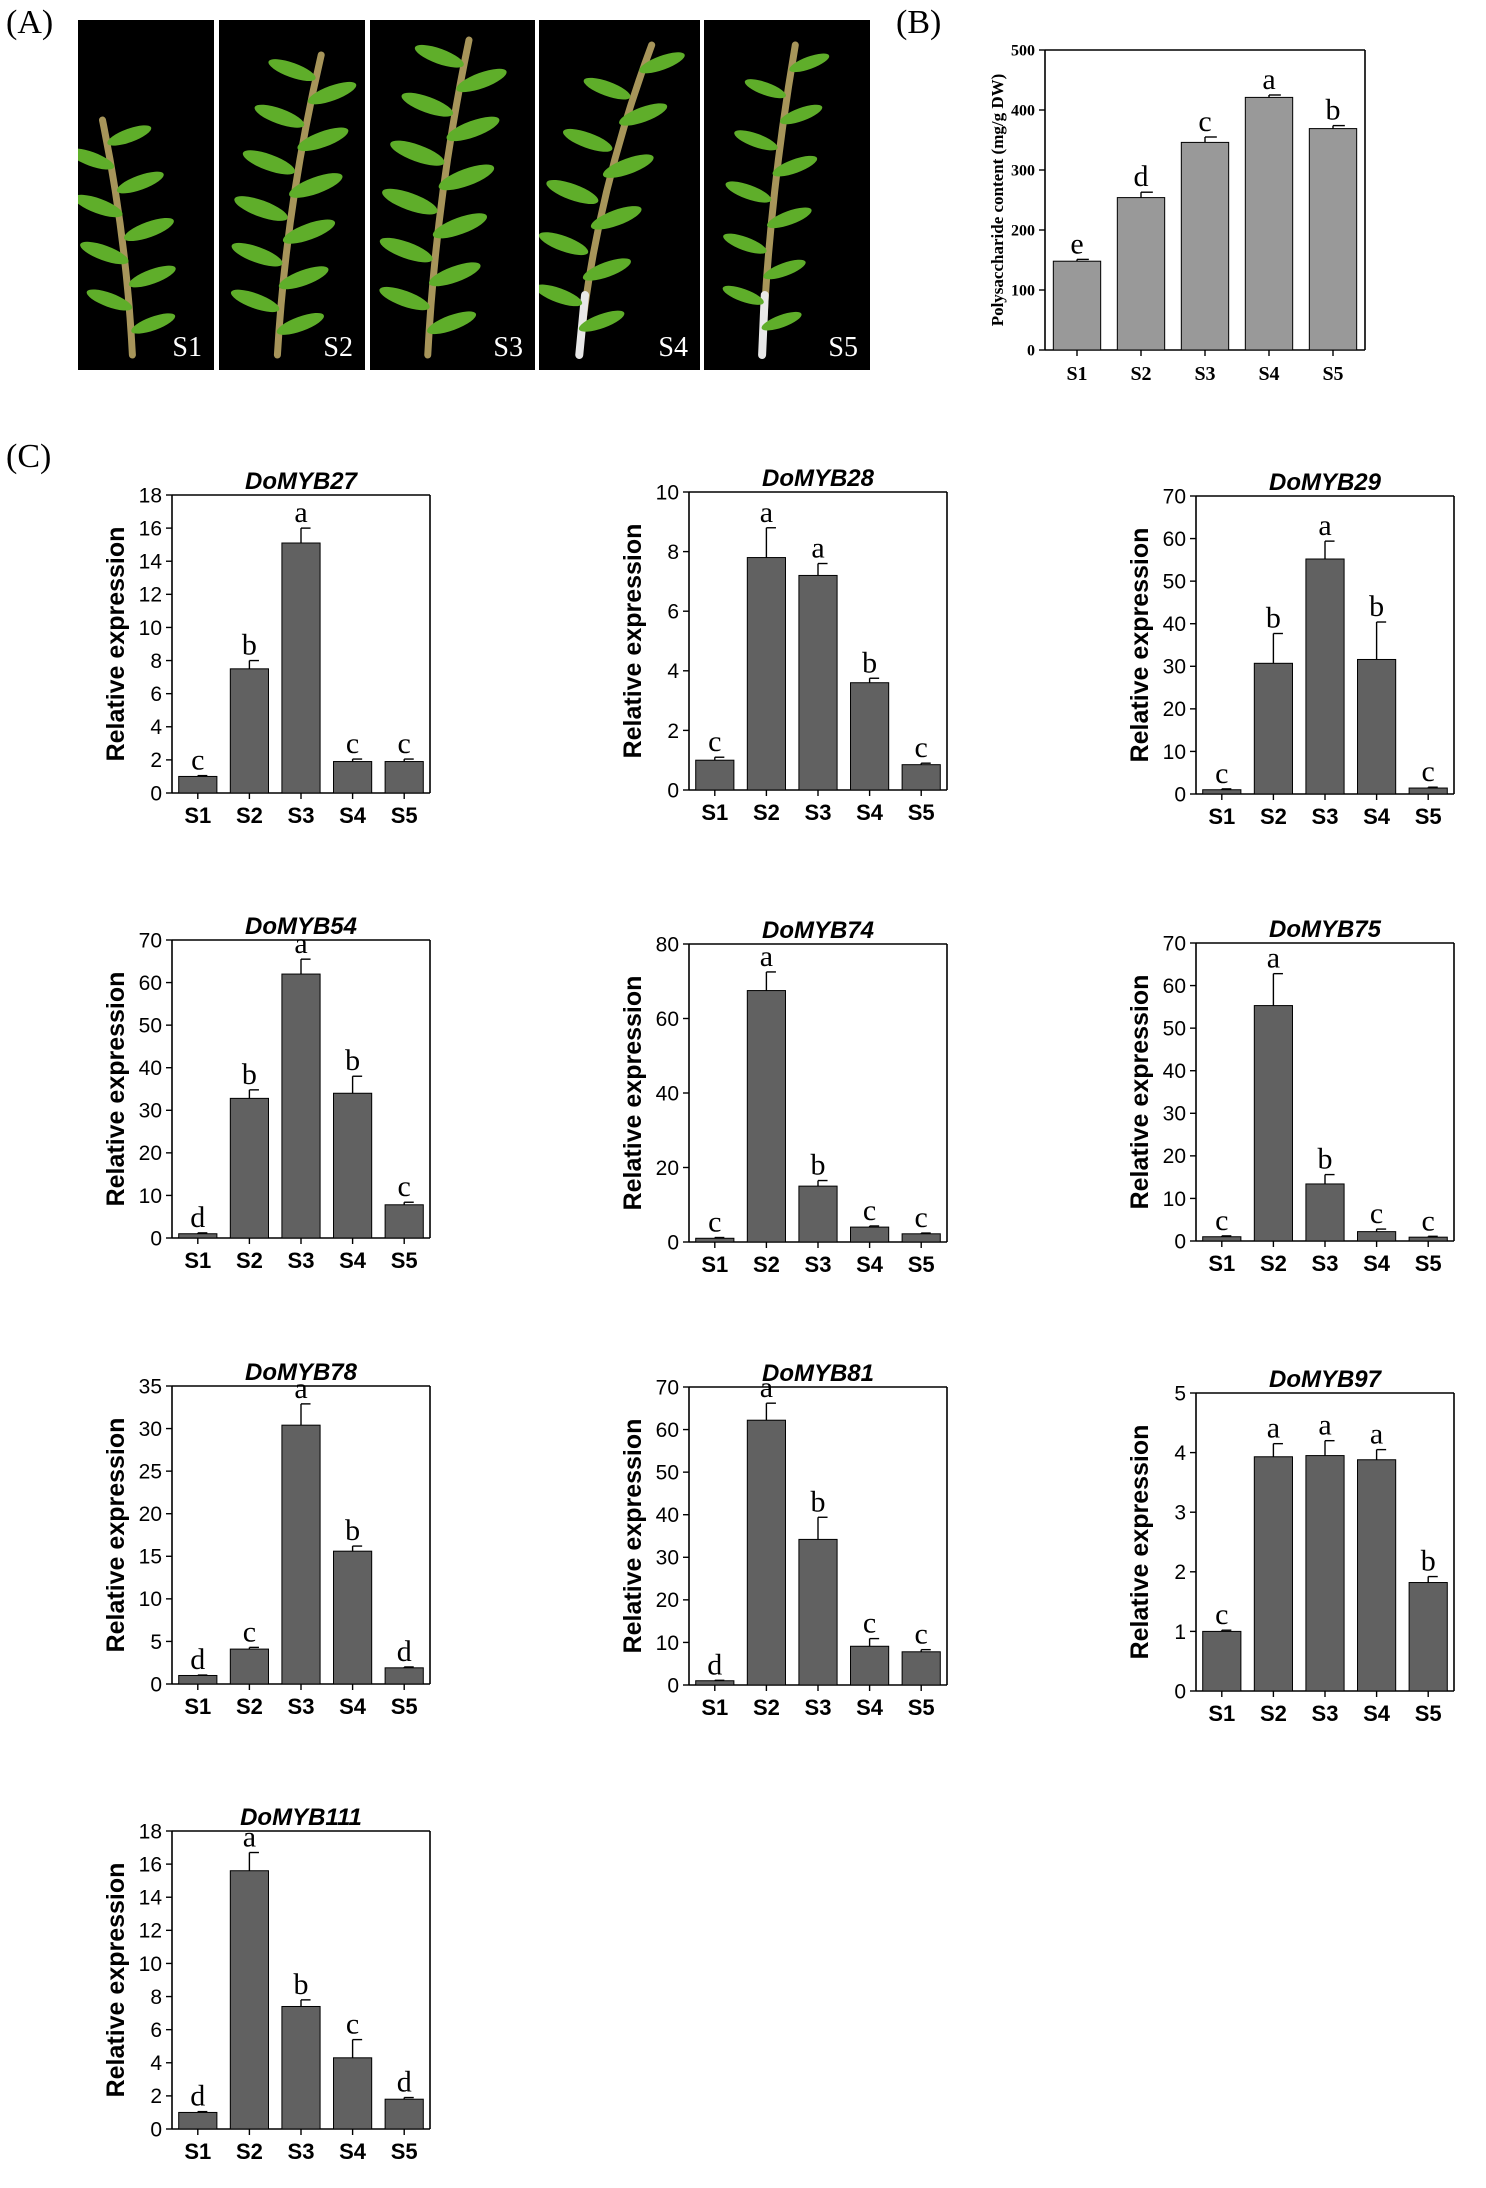 This screenshot has height=2188, width=1486. Describe the element at coordinates (667, 1430) in the screenshot. I see `y-tick-label: 60` at that location.